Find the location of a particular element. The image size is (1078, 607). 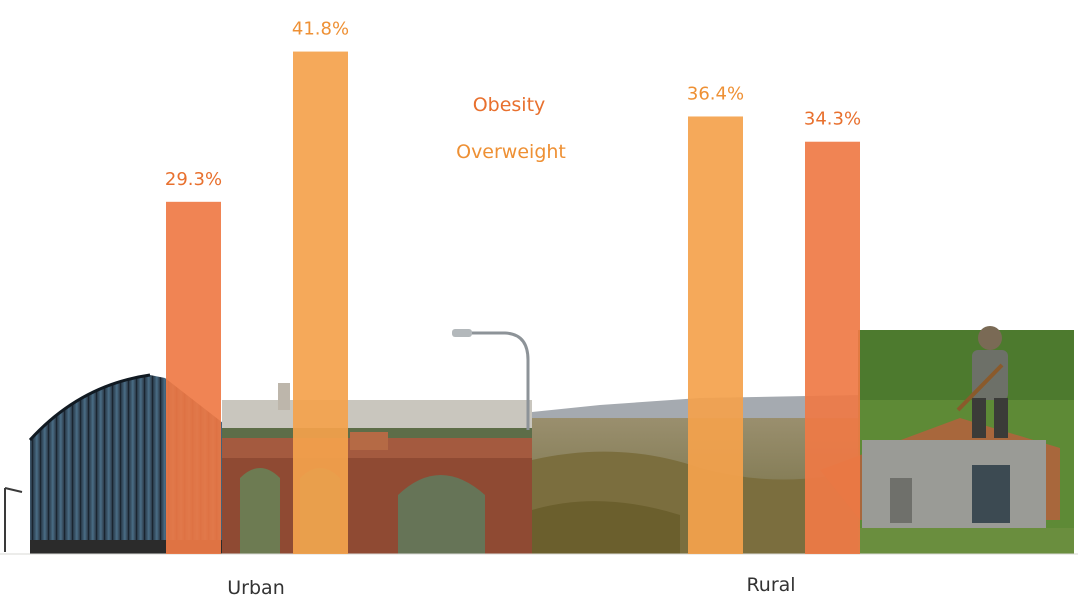

value-label-obesity-urban: 29.3% is located at coordinates (193, 179).